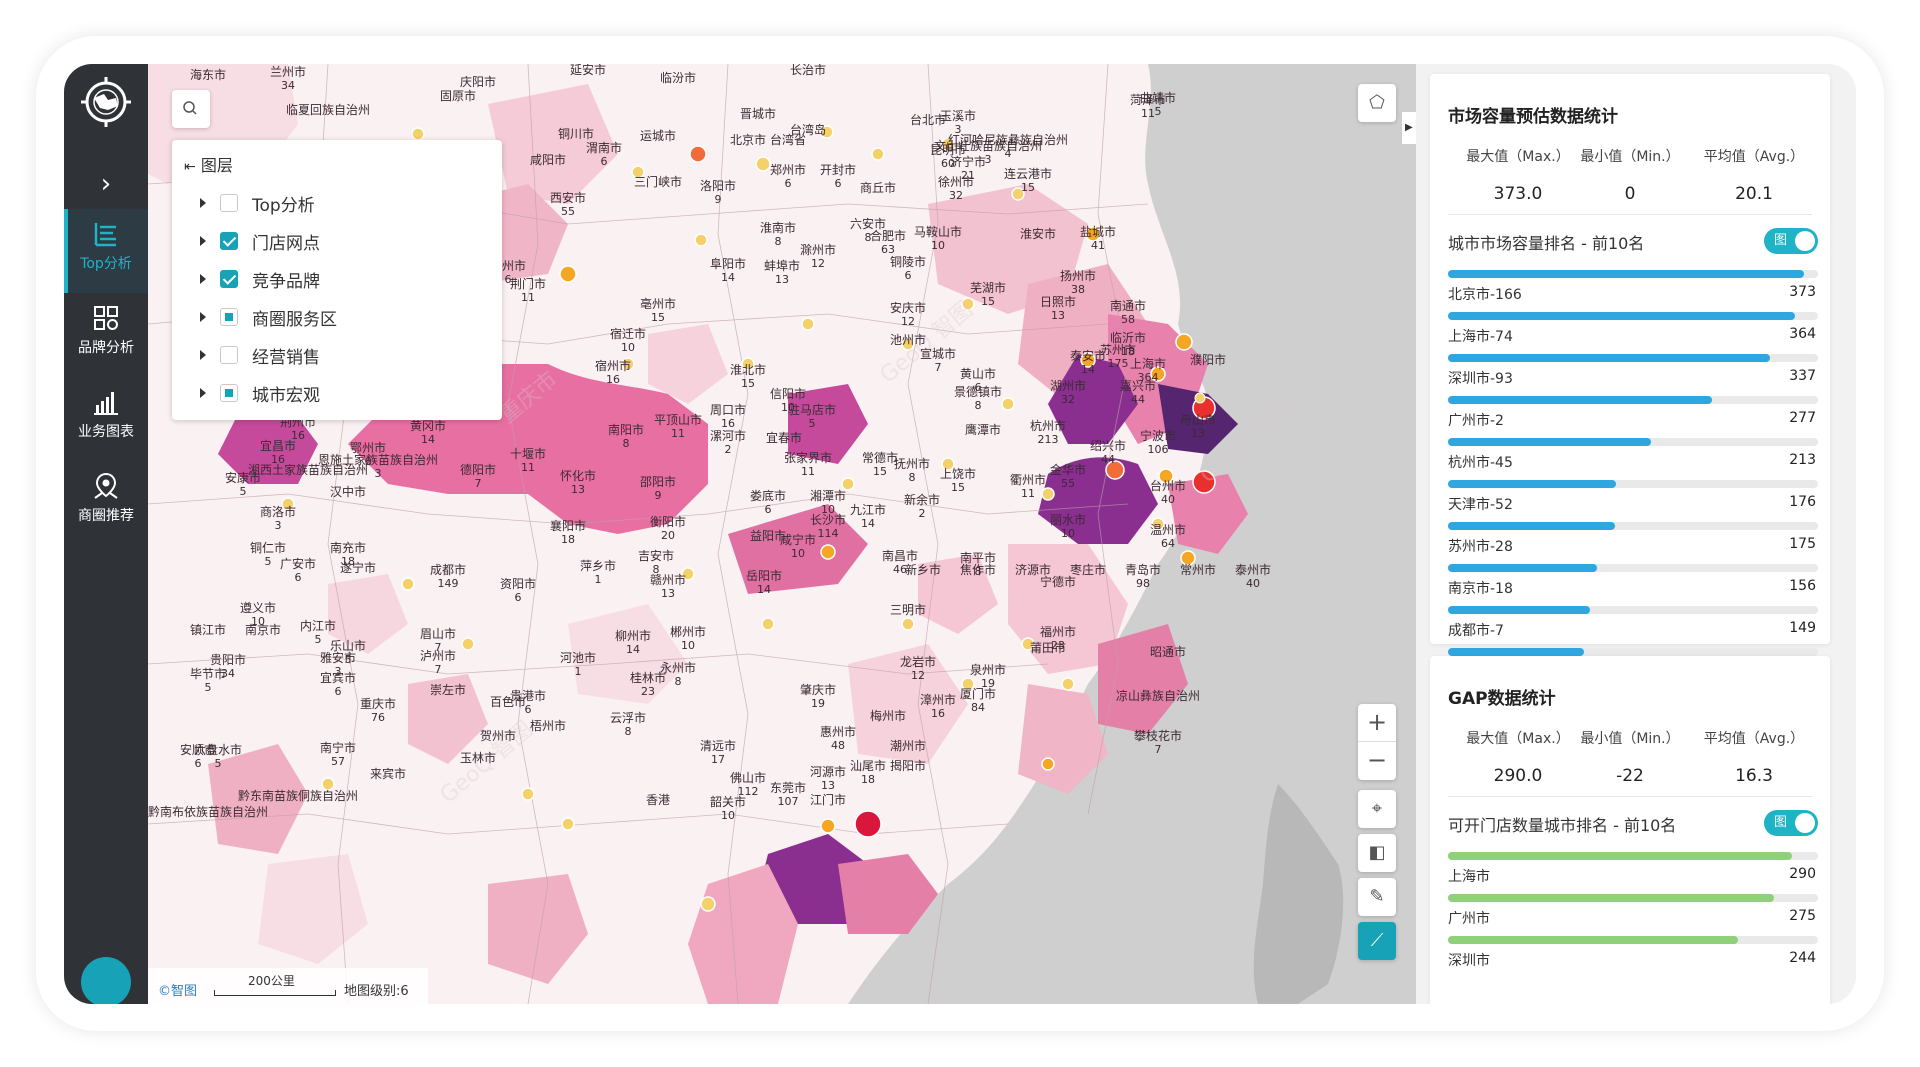 The height and width of the screenshot is (1067, 1920). What do you see at coordinates (1138, 393) in the screenshot?
I see `map-city-label: 嘉兴市 44` at bounding box center [1138, 393].